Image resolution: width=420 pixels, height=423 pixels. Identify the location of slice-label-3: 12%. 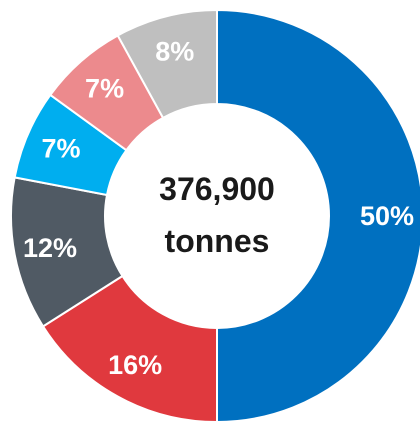
(50, 248).